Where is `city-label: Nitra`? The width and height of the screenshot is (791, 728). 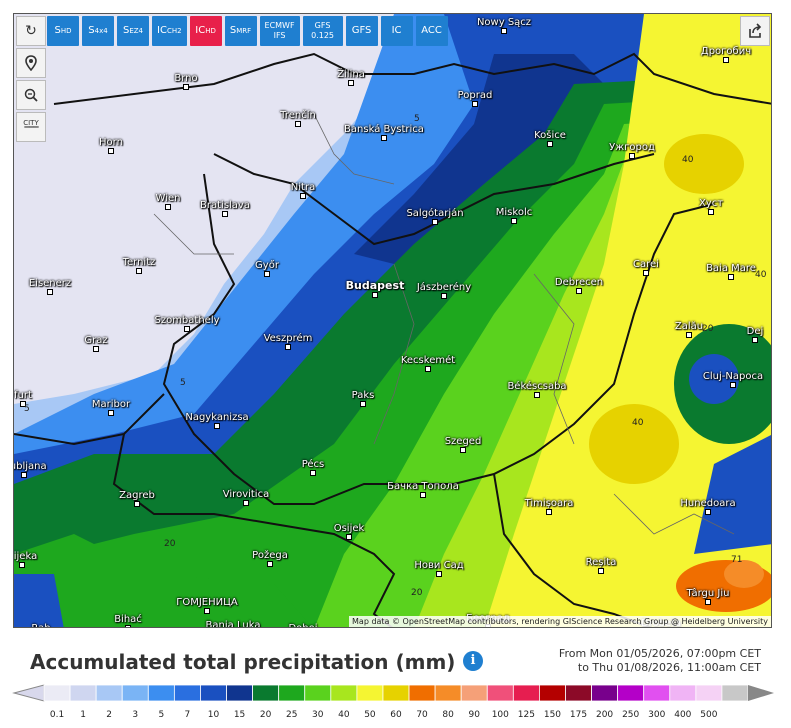
city-label: Nitra is located at coordinates (303, 187).